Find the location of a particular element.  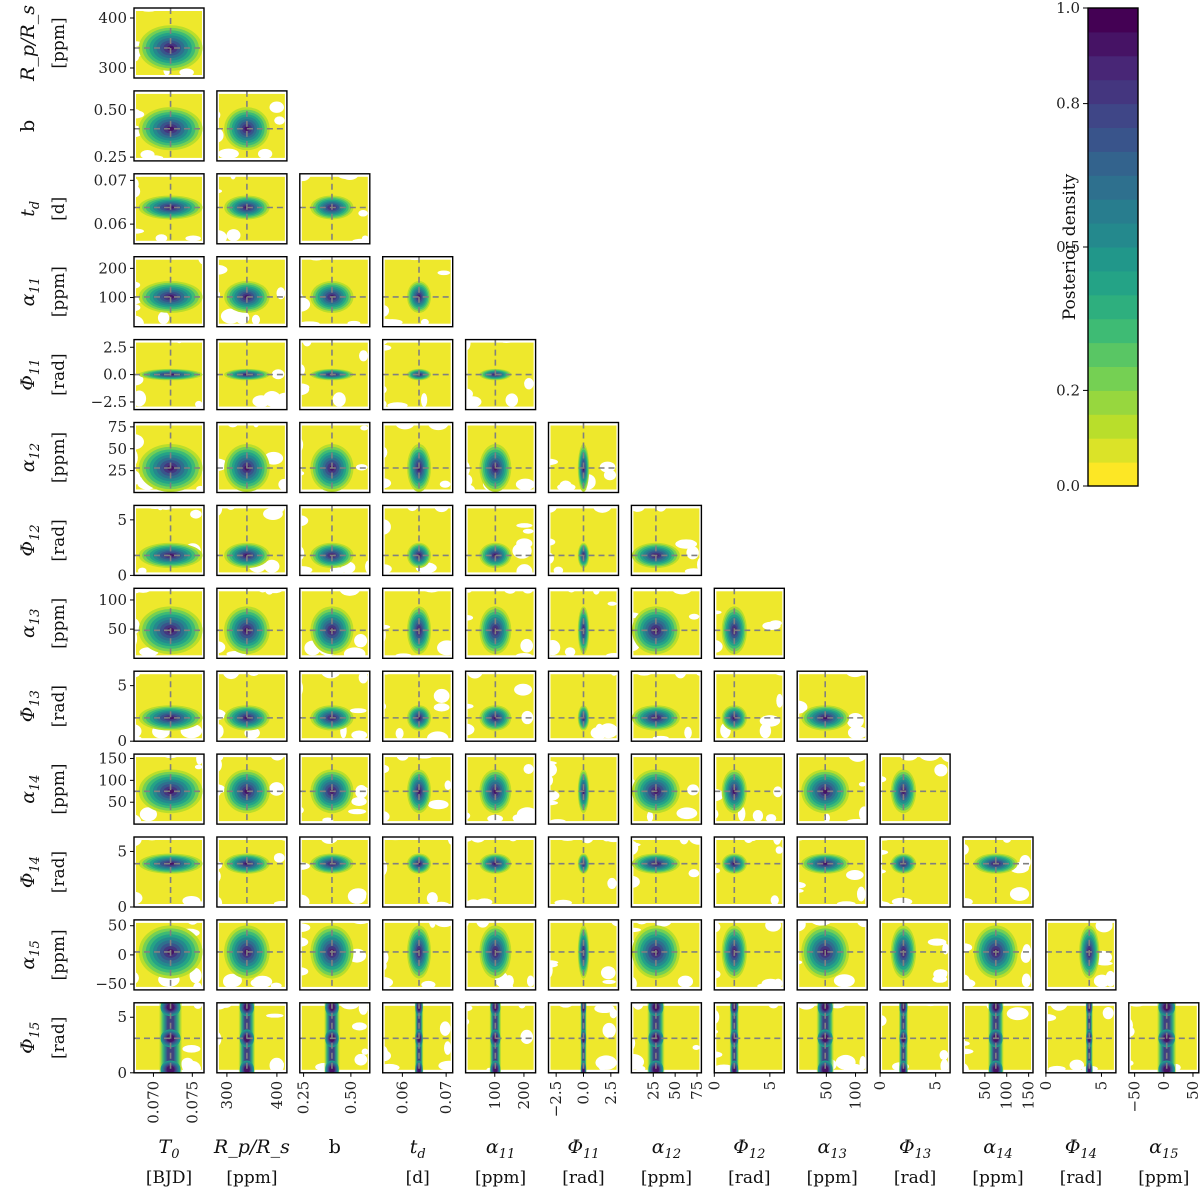

x-tick-label: 100 is located at coordinates (495, 1095).